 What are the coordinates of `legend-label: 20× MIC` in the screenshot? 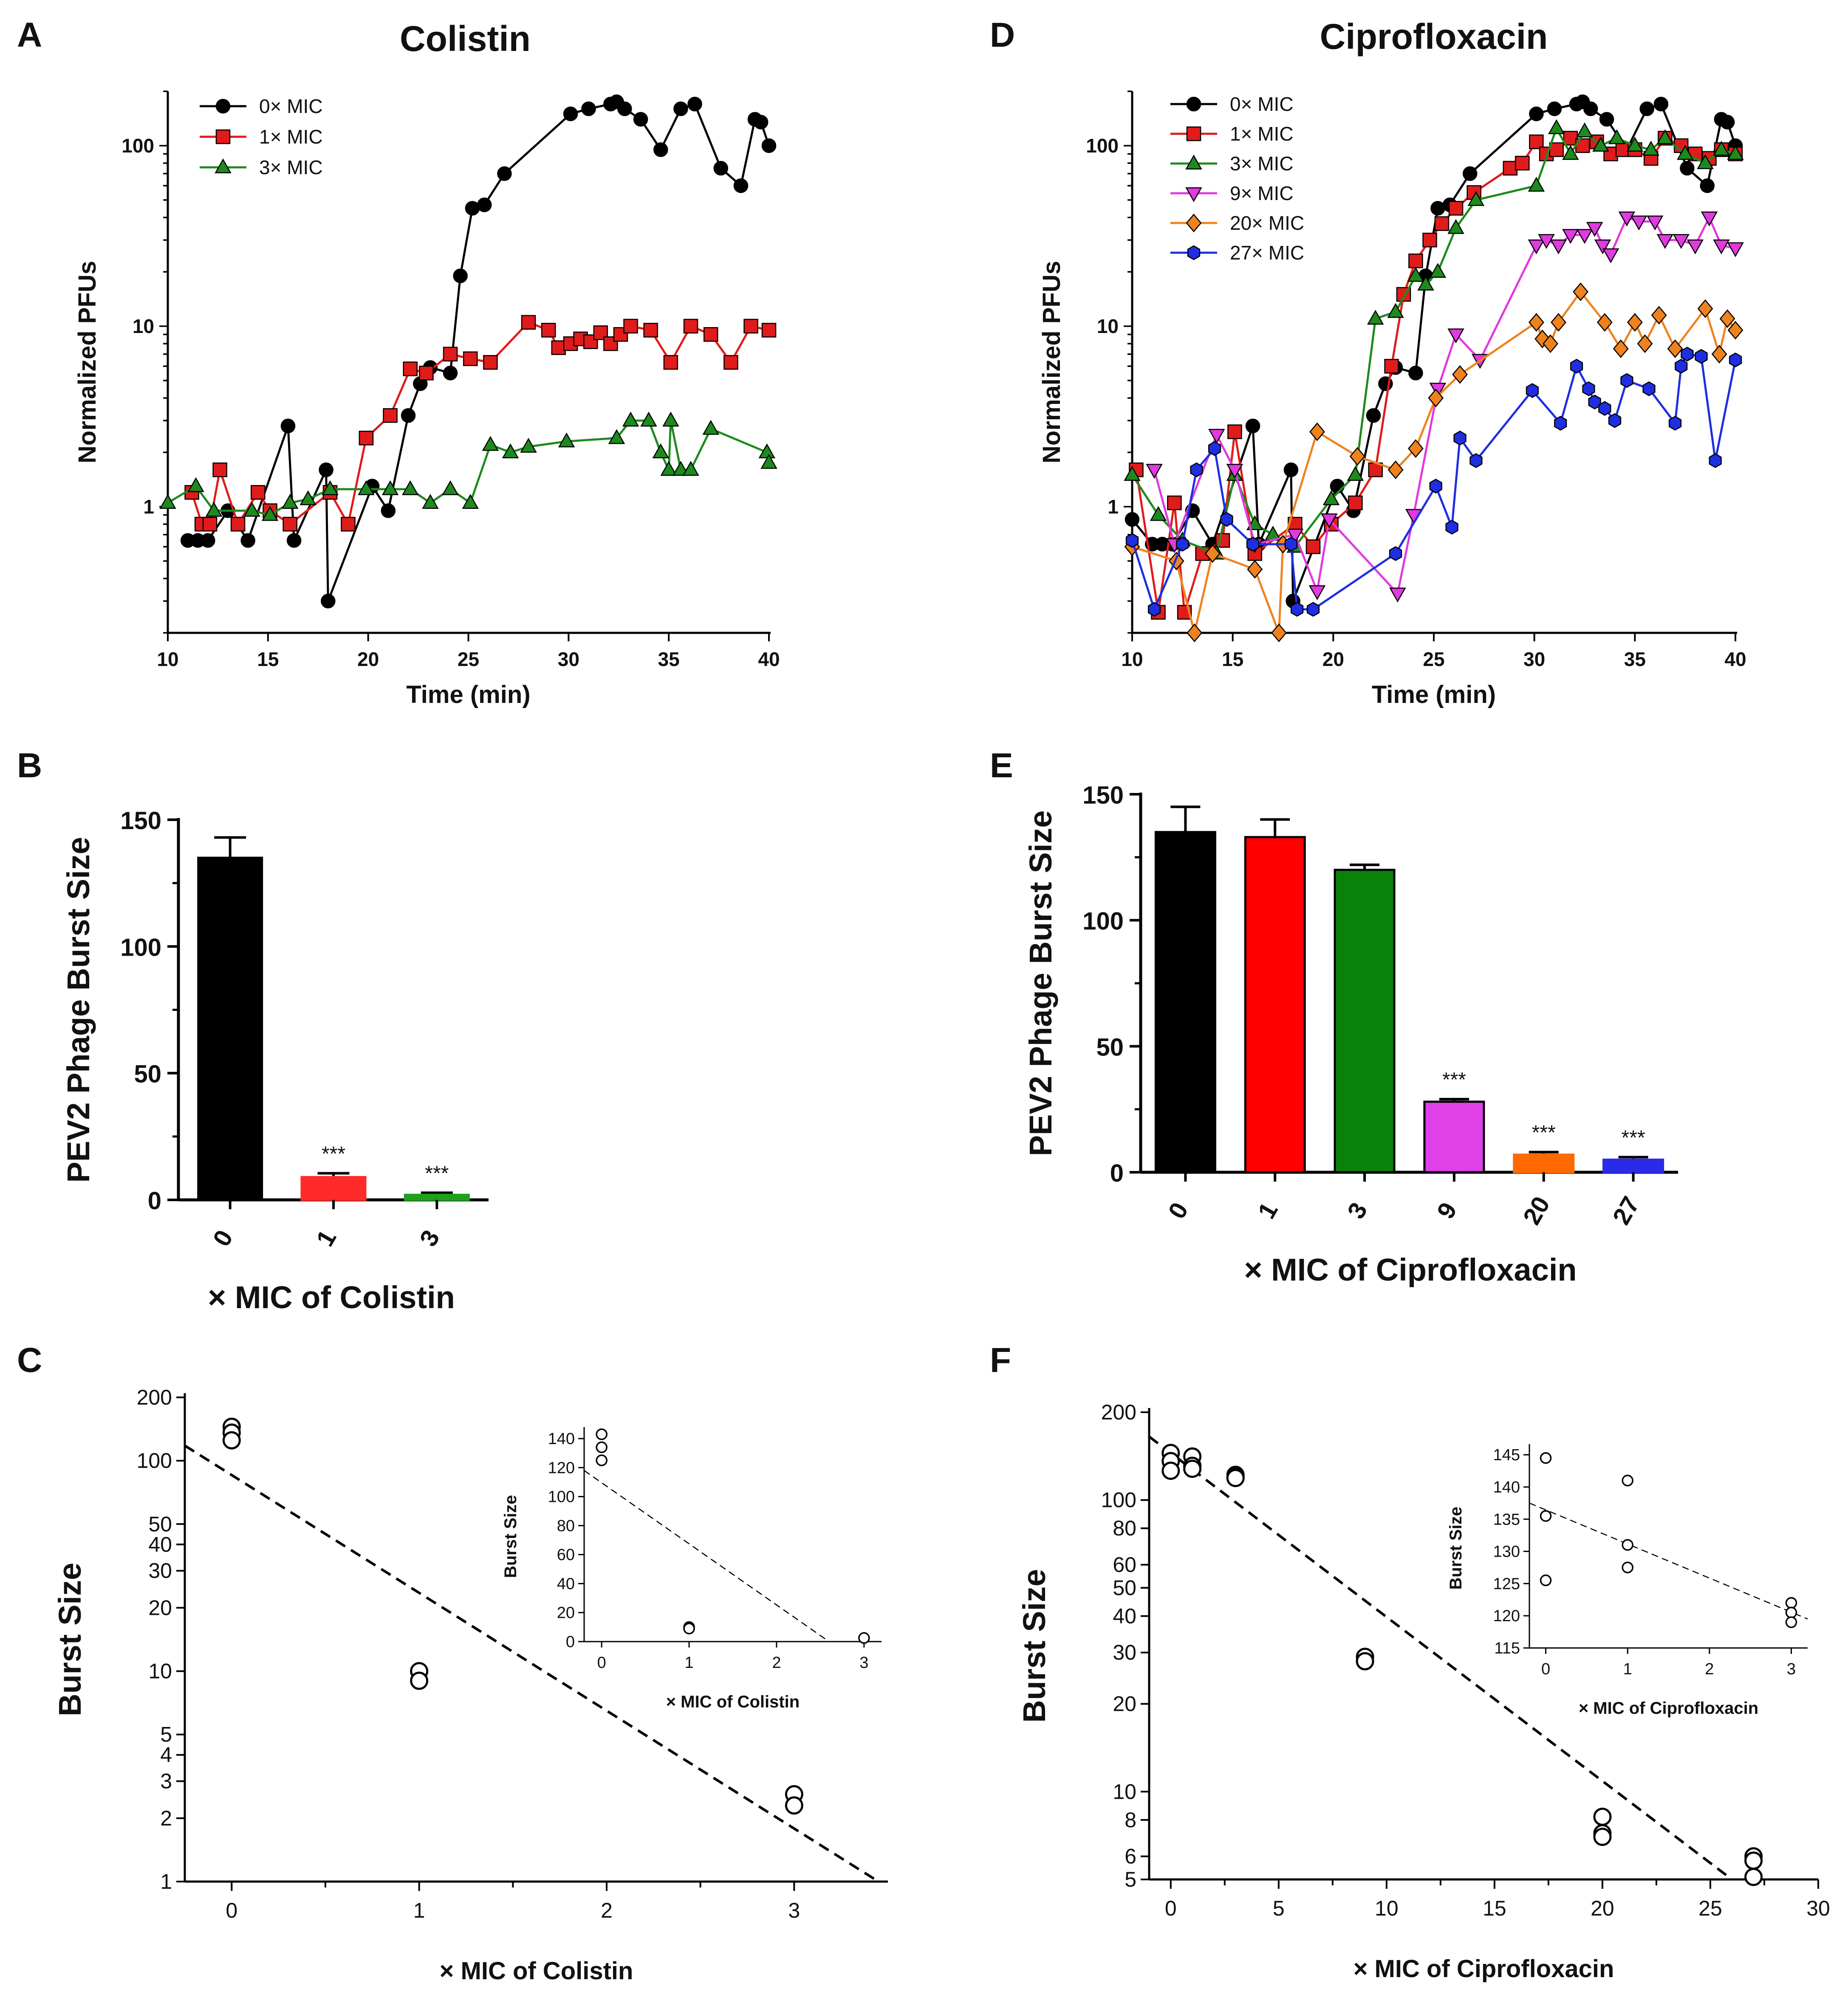 It's located at (1267, 223).